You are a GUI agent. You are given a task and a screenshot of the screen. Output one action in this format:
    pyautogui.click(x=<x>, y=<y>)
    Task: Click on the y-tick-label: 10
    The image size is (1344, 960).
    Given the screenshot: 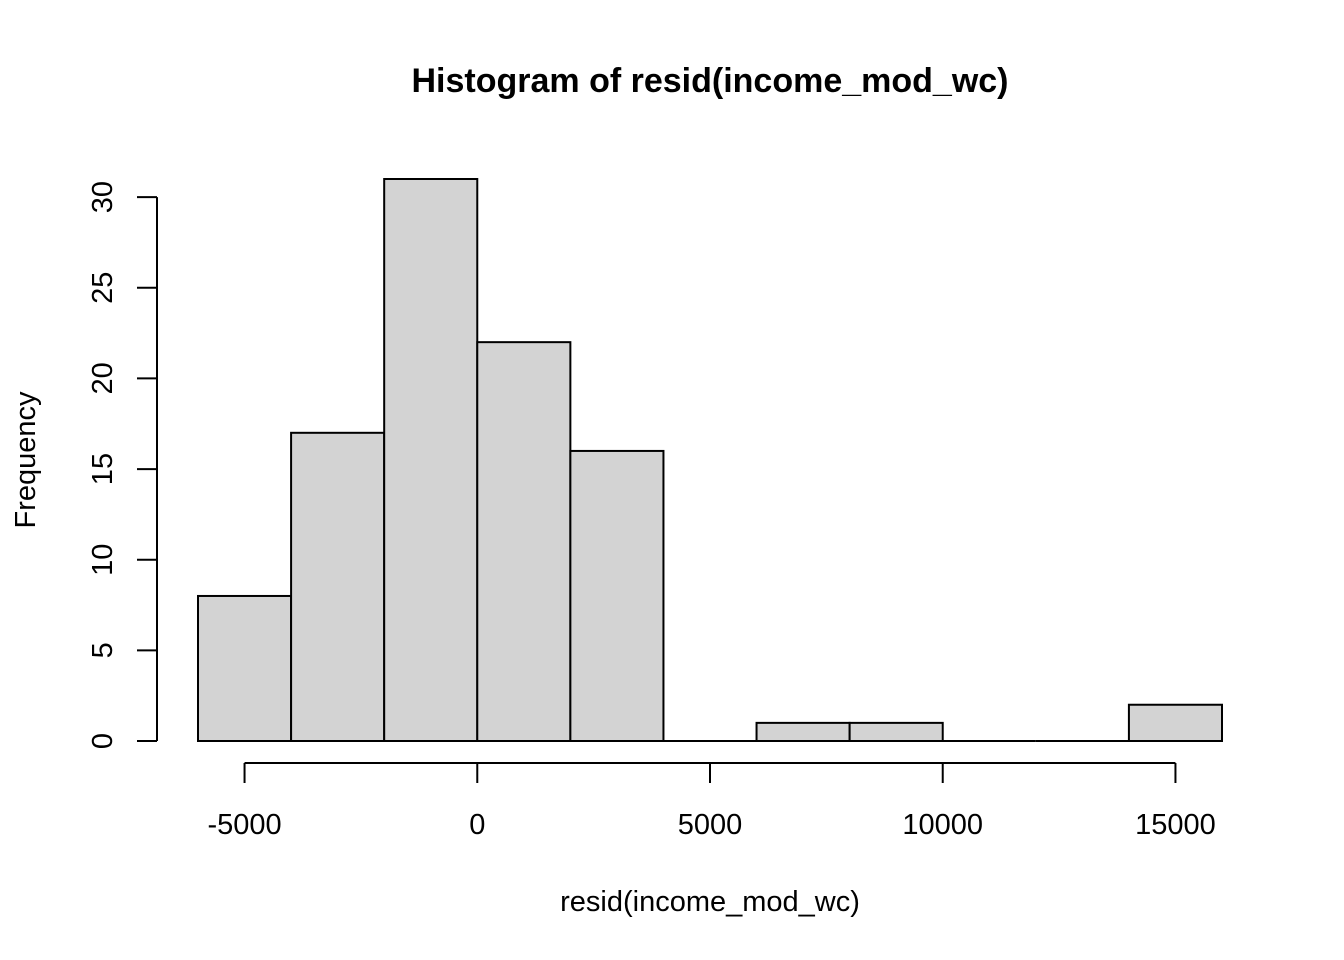 What is the action you would take?
    pyautogui.click(x=103, y=560)
    